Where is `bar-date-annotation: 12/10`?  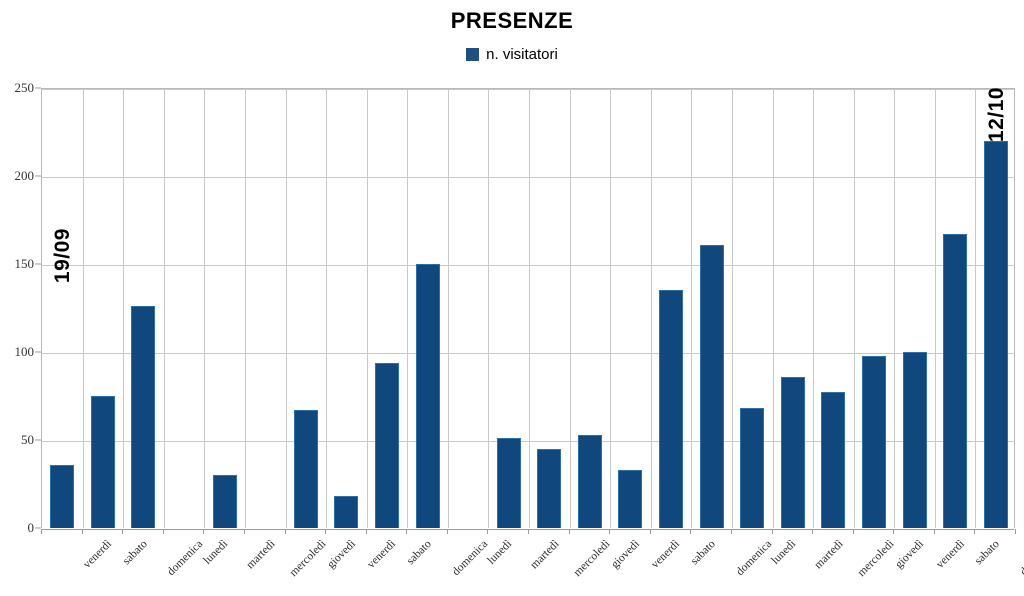 bar-date-annotation: 12/10 is located at coordinates (996, 115).